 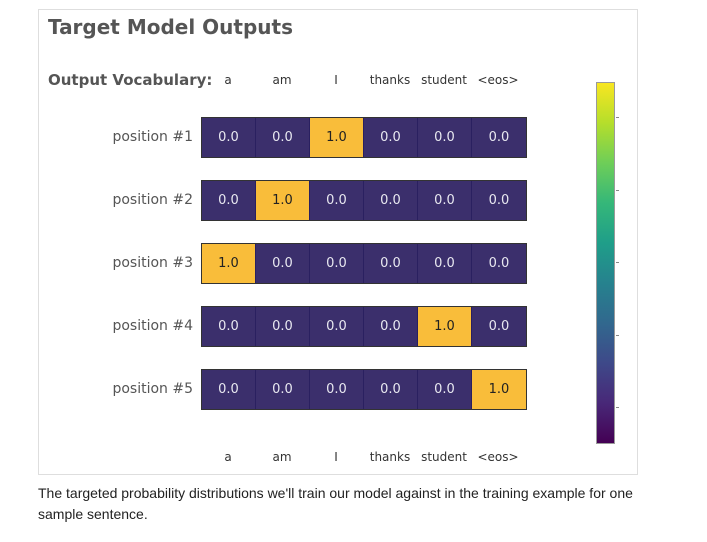 What do you see at coordinates (498, 457) in the screenshot?
I see `bottom-vocab-word: <eos>` at bounding box center [498, 457].